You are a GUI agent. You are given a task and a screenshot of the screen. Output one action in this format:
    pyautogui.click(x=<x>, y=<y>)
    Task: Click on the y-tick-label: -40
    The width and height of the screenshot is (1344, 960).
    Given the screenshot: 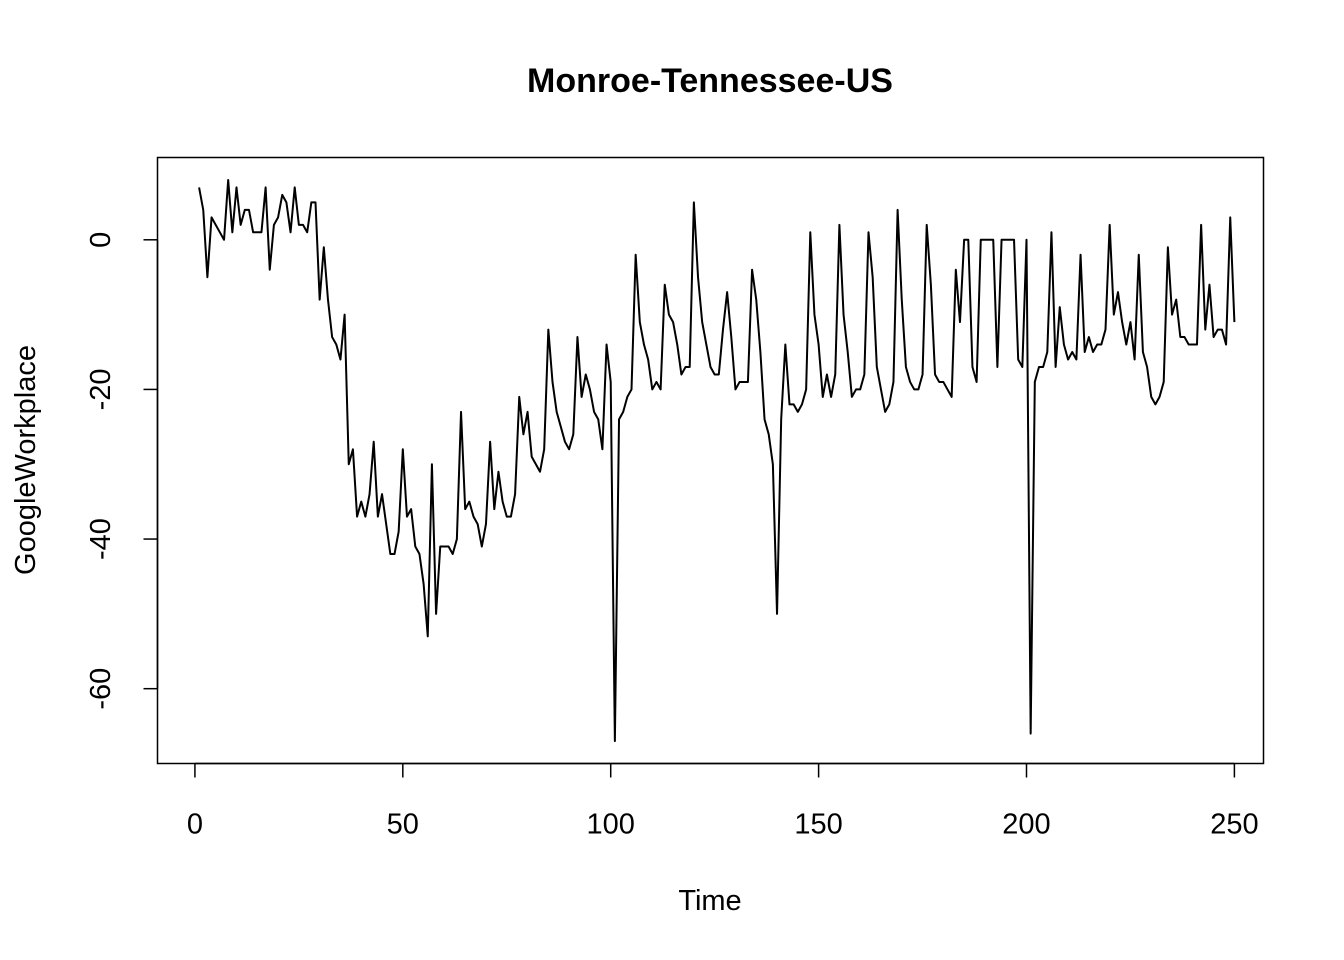 What is the action you would take?
    pyautogui.click(x=101, y=539)
    